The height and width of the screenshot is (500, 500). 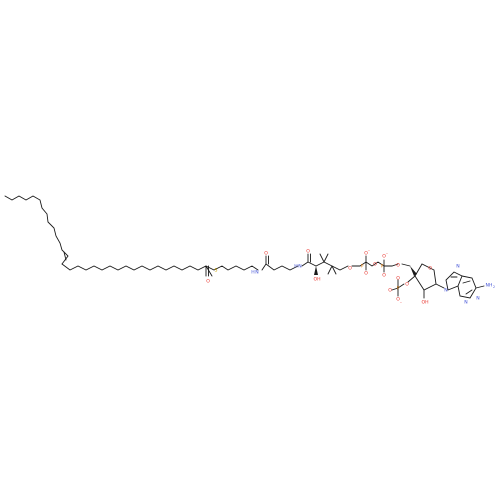 What do you see at coordinates (108, 236) in the screenshot?
I see `fatty-acyl-chain` at bounding box center [108, 236].